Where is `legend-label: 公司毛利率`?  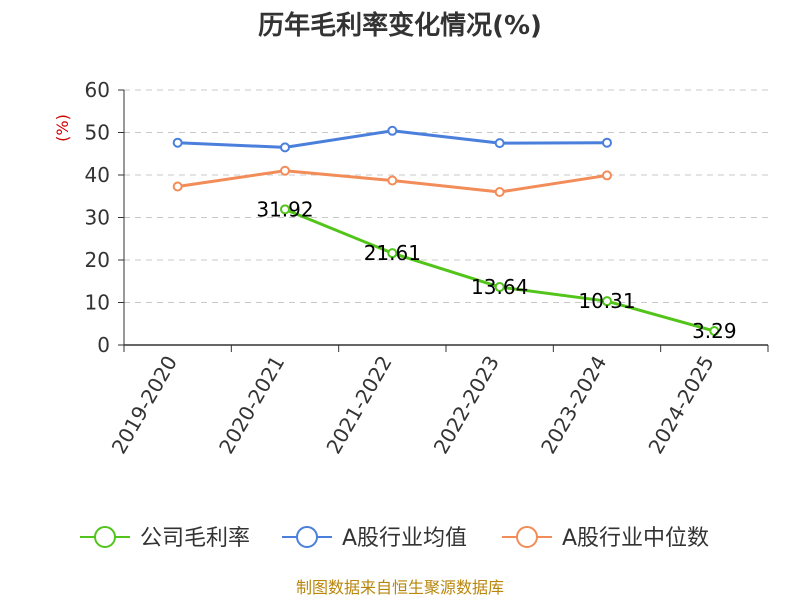
legend-label: 公司毛利率 is located at coordinates (195, 538).